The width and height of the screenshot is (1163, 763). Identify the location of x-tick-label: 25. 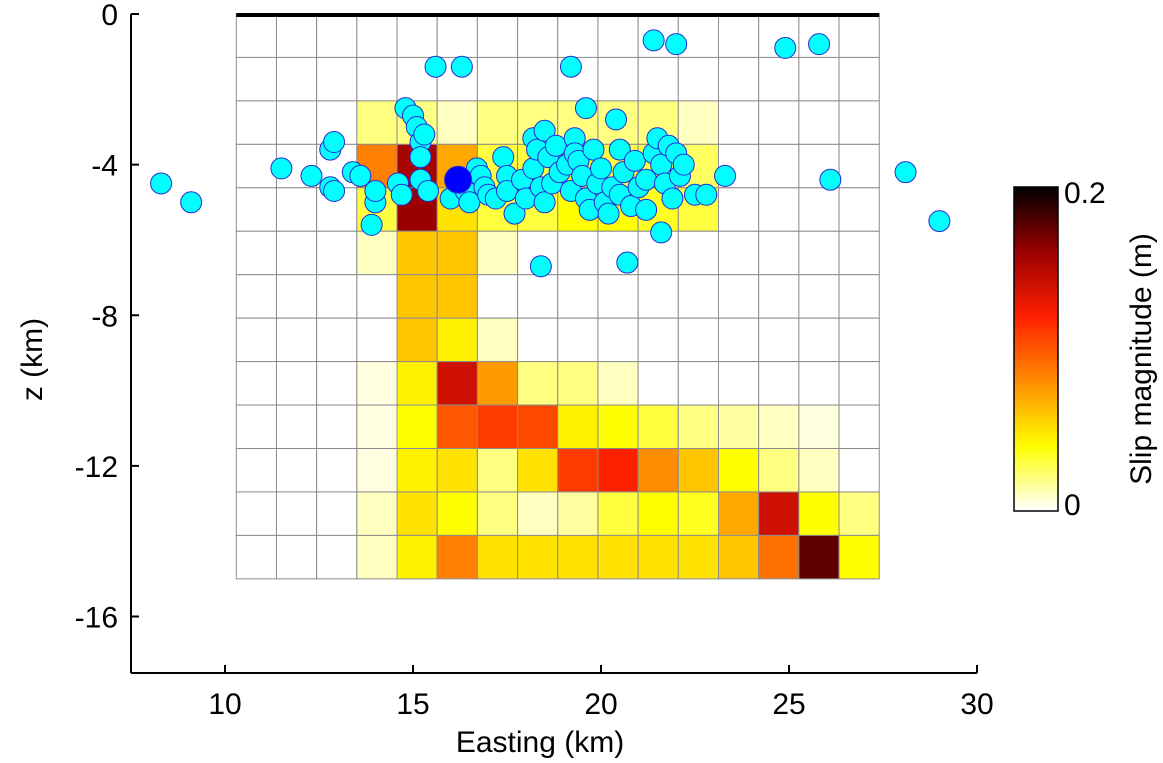
(788, 704).